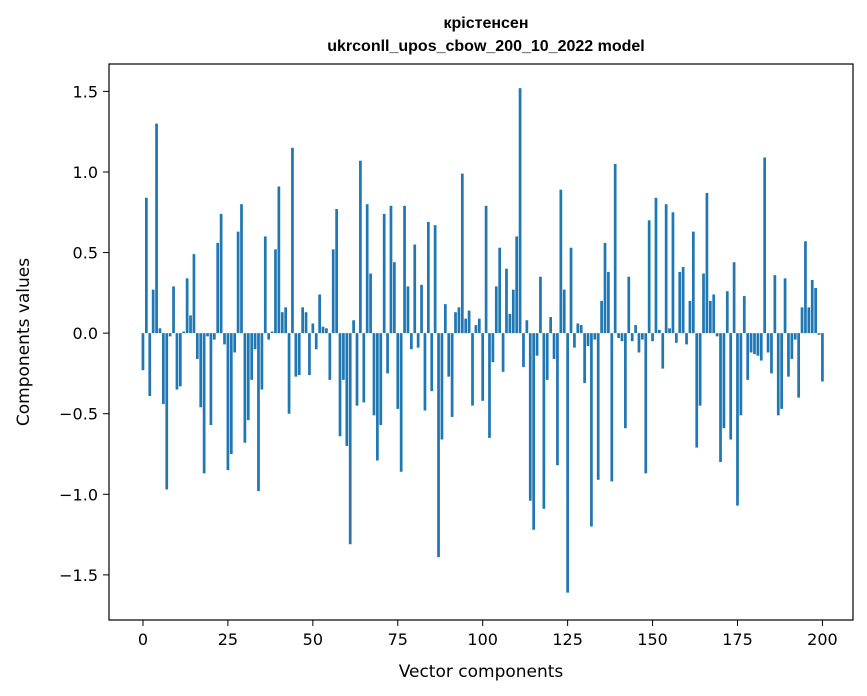  Describe the element at coordinates (737, 639) in the screenshot. I see `x-tick-label: 175` at that location.